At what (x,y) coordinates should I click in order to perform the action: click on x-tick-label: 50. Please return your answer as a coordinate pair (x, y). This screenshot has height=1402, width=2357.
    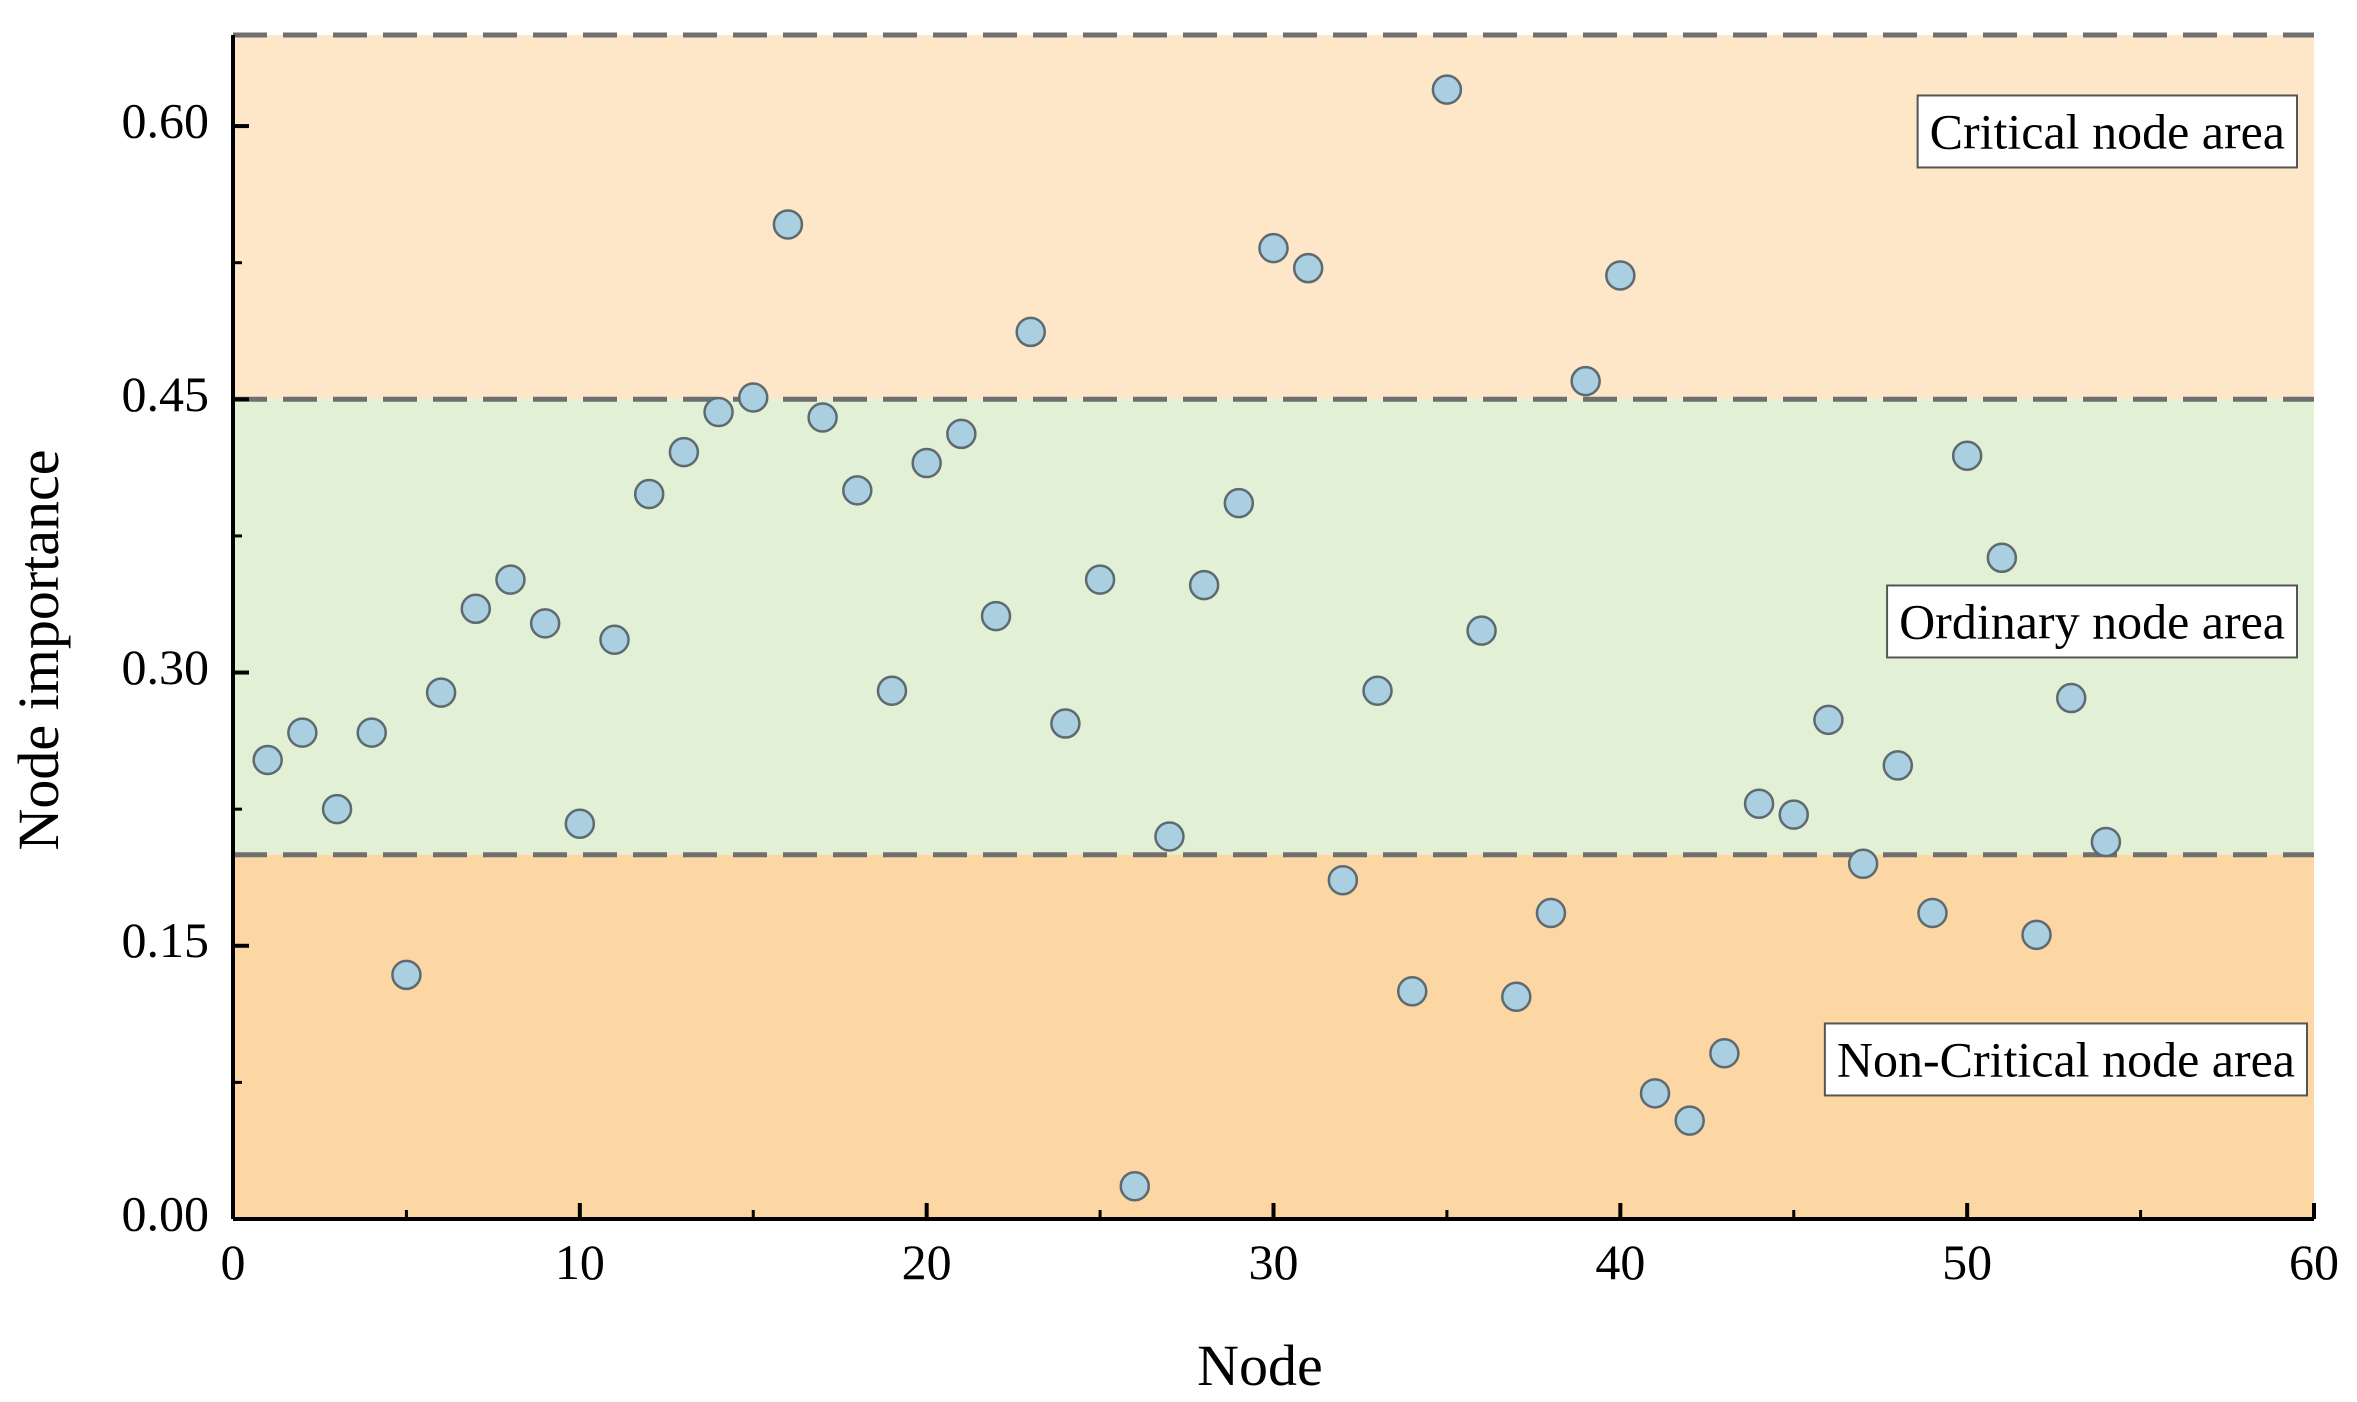
    Looking at the image, I should click on (1967, 1262).